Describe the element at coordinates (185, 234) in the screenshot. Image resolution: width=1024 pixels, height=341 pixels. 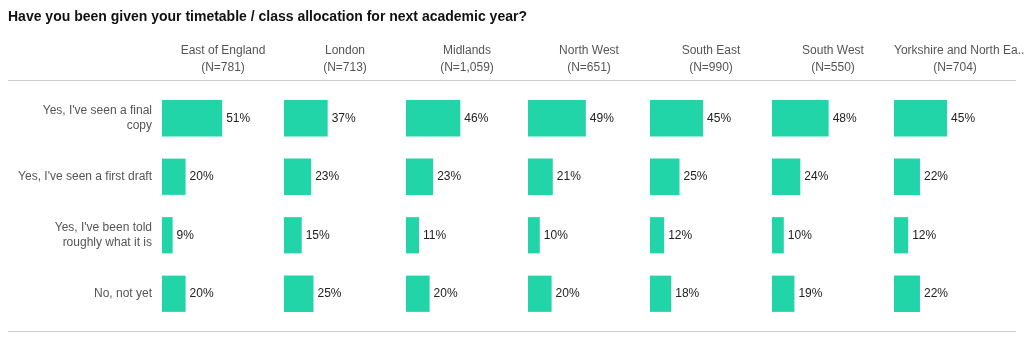
I see `data-label: 9%` at that location.